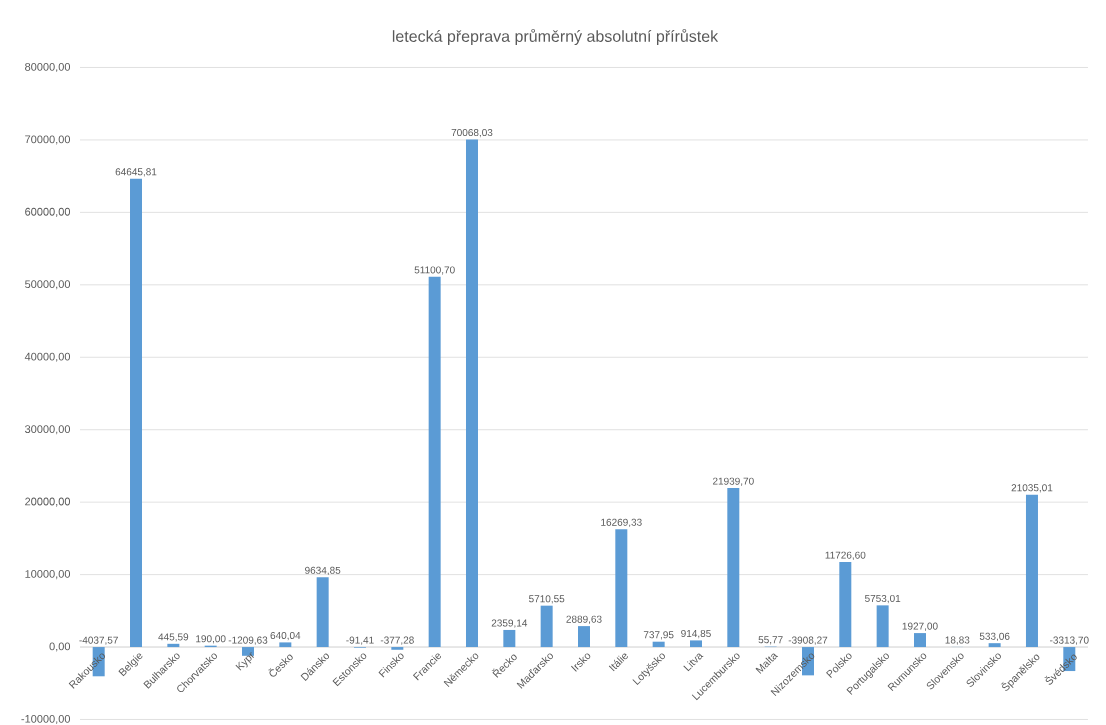  Describe the element at coordinates (696, 634) in the screenshot. I see `data-label: 914,85` at that location.